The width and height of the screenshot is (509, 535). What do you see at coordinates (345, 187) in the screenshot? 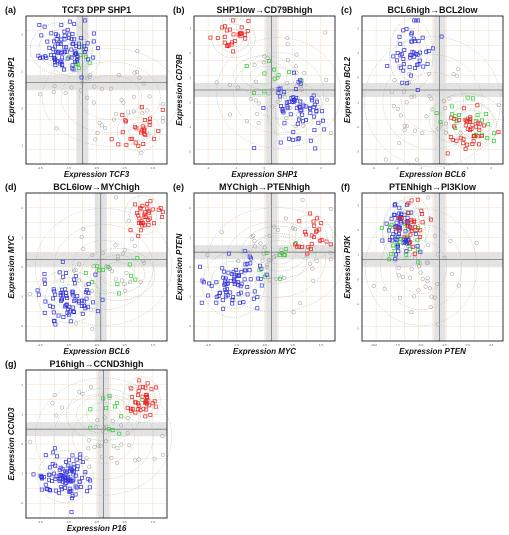
I see `panel-label: (f)` at bounding box center [345, 187].